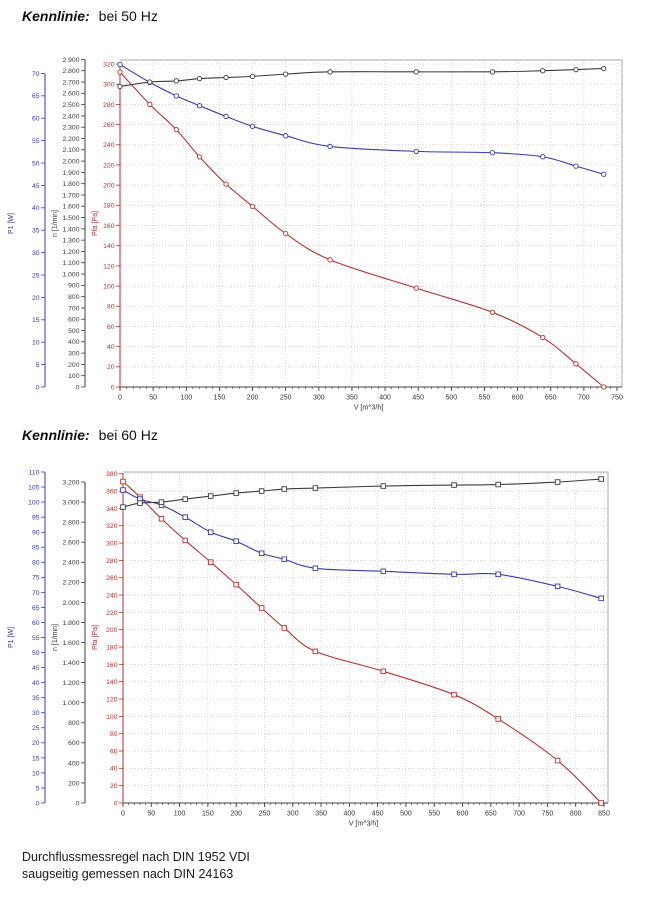  What do you see at coordinates (352, 398) in the screenshot?
I see `svg-text: 350` at bounding box center [352, 398].